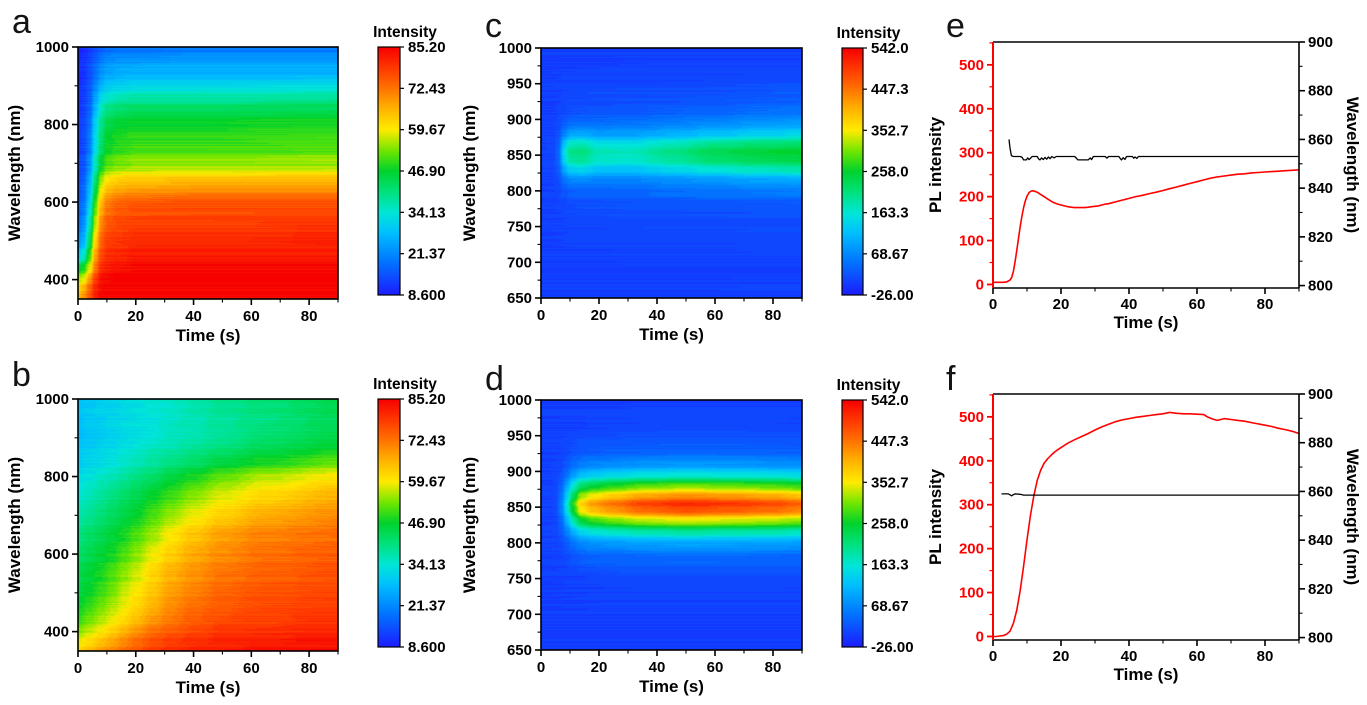  I want to click on left-tick-label: 200, so click(971, 549).